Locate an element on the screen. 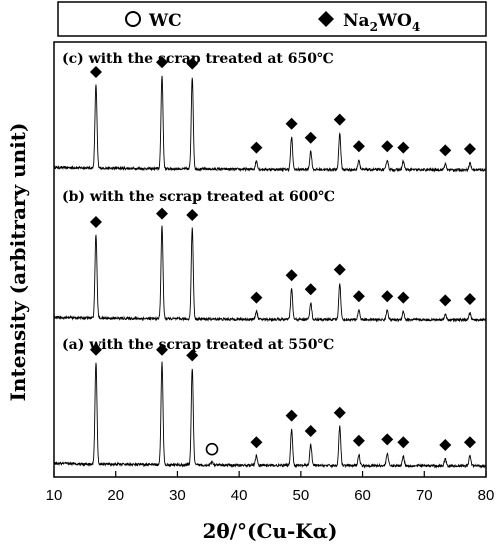 Image resolution: width=498 pixels, height=550 pixels. legend-na2wo4-marker is located at coordinates (326, 19).